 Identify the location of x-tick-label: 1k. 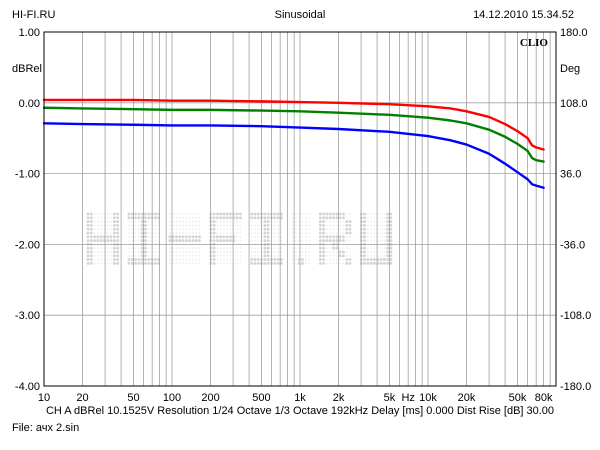
(300, 398).